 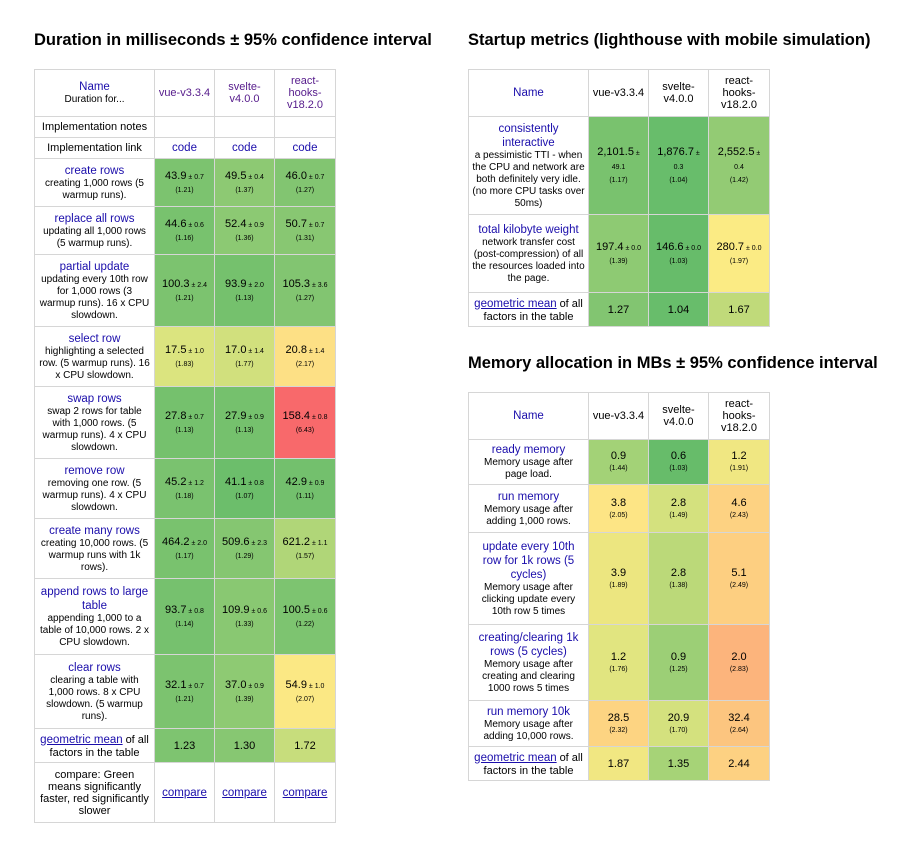 I want to click on result-confidence: ± 1.1, so click(x=319, y=543).